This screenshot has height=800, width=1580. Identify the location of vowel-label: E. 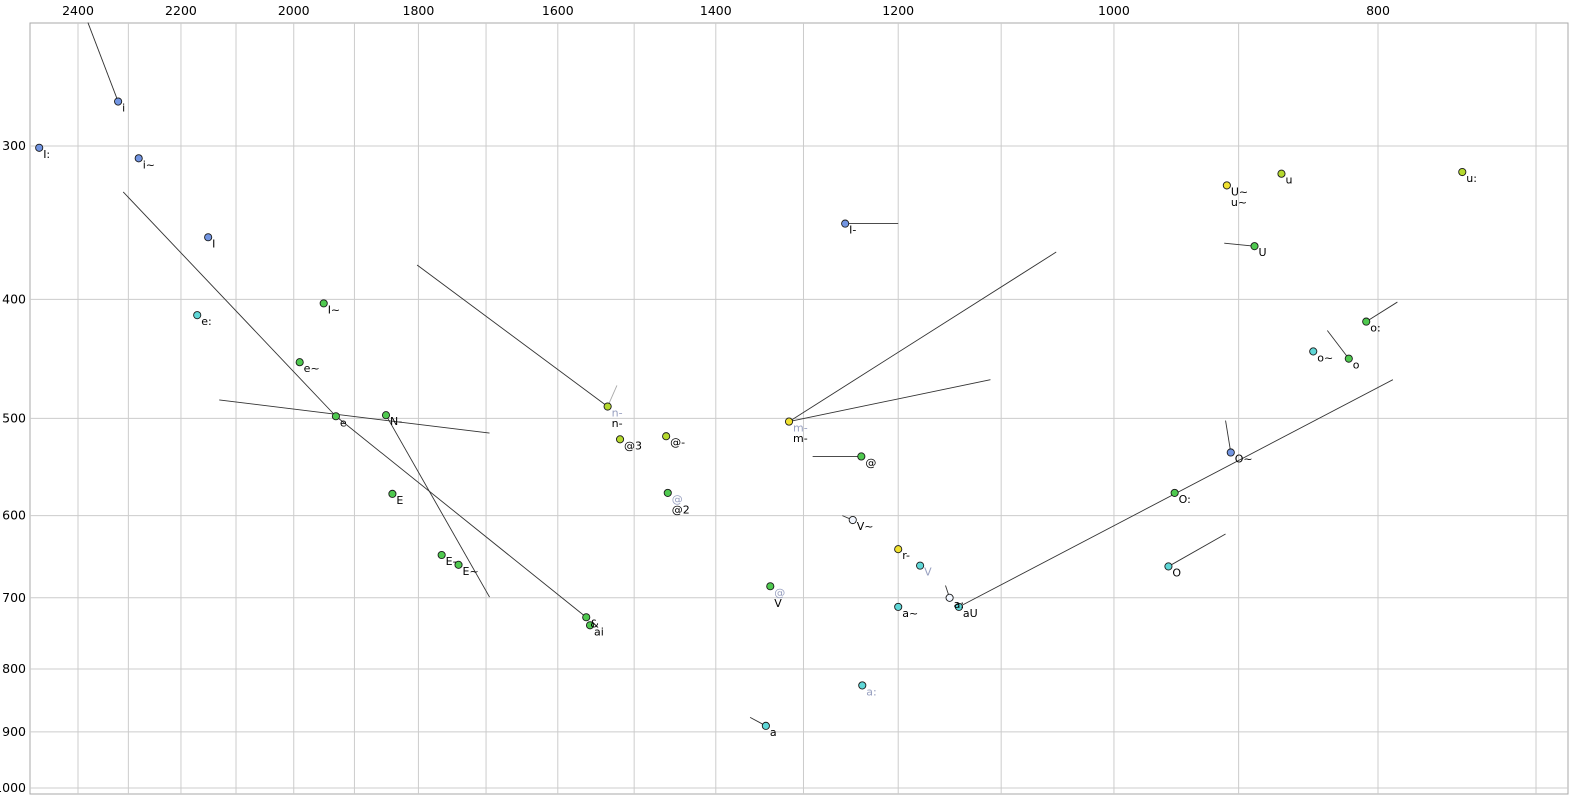
(399, 500).